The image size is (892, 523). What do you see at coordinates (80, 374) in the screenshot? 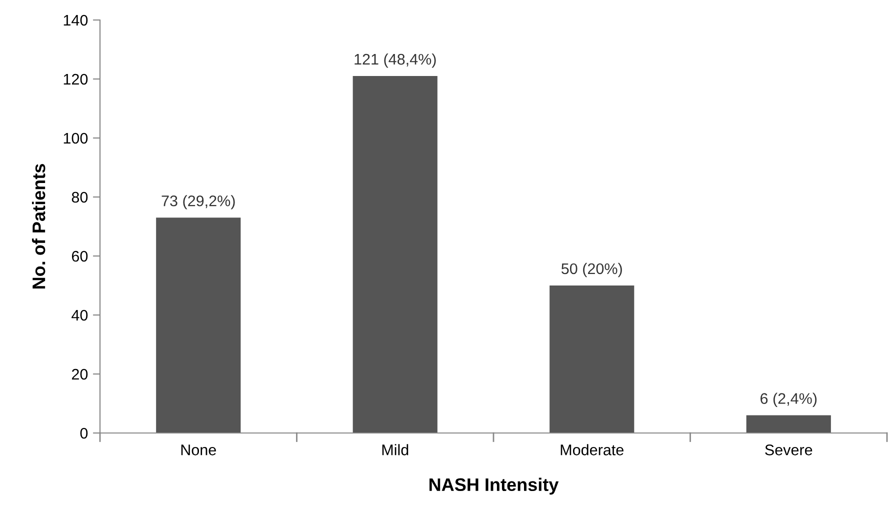
I see `y-tick-label: 20` at bounding box center [80, 374].